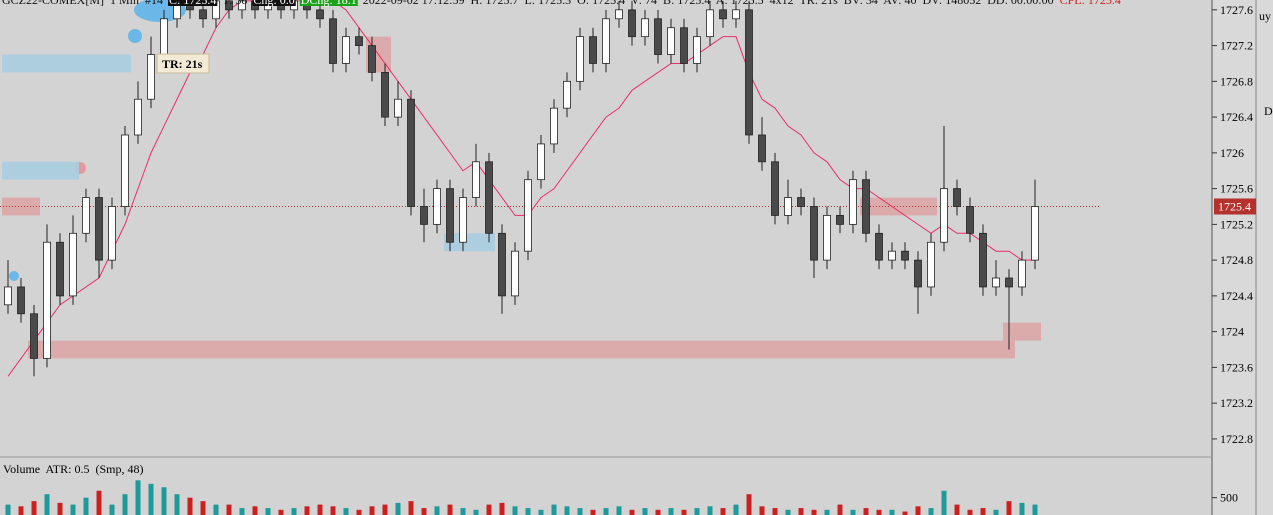  What do you see at coordinates (234, 3) in the screenshot?
I see `header-text: T: 58` at bounding box center [234, 3].